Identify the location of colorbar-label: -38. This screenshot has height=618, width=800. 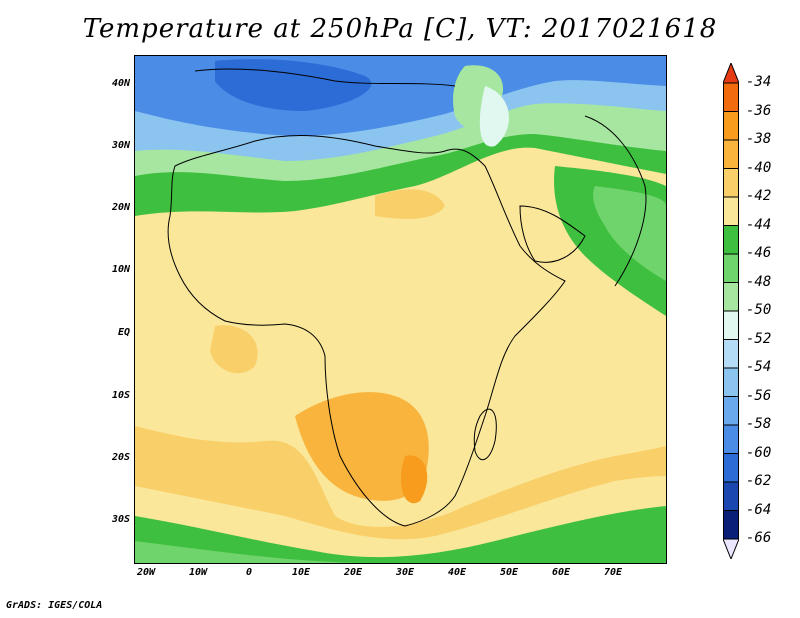
(759, 139).